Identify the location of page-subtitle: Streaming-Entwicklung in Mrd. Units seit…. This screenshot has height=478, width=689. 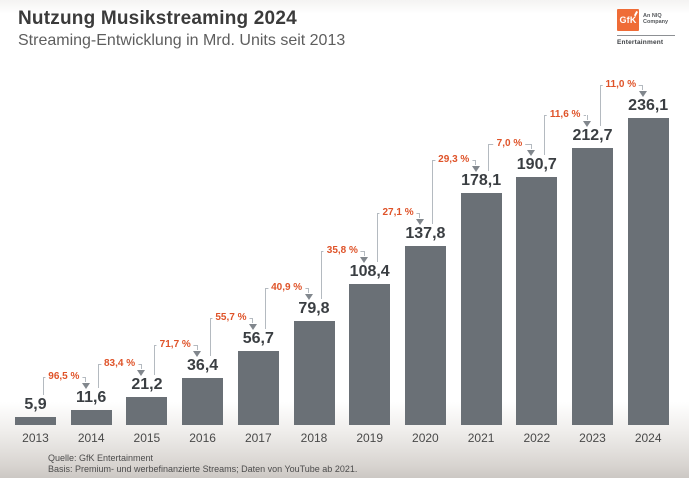
(182, 40).